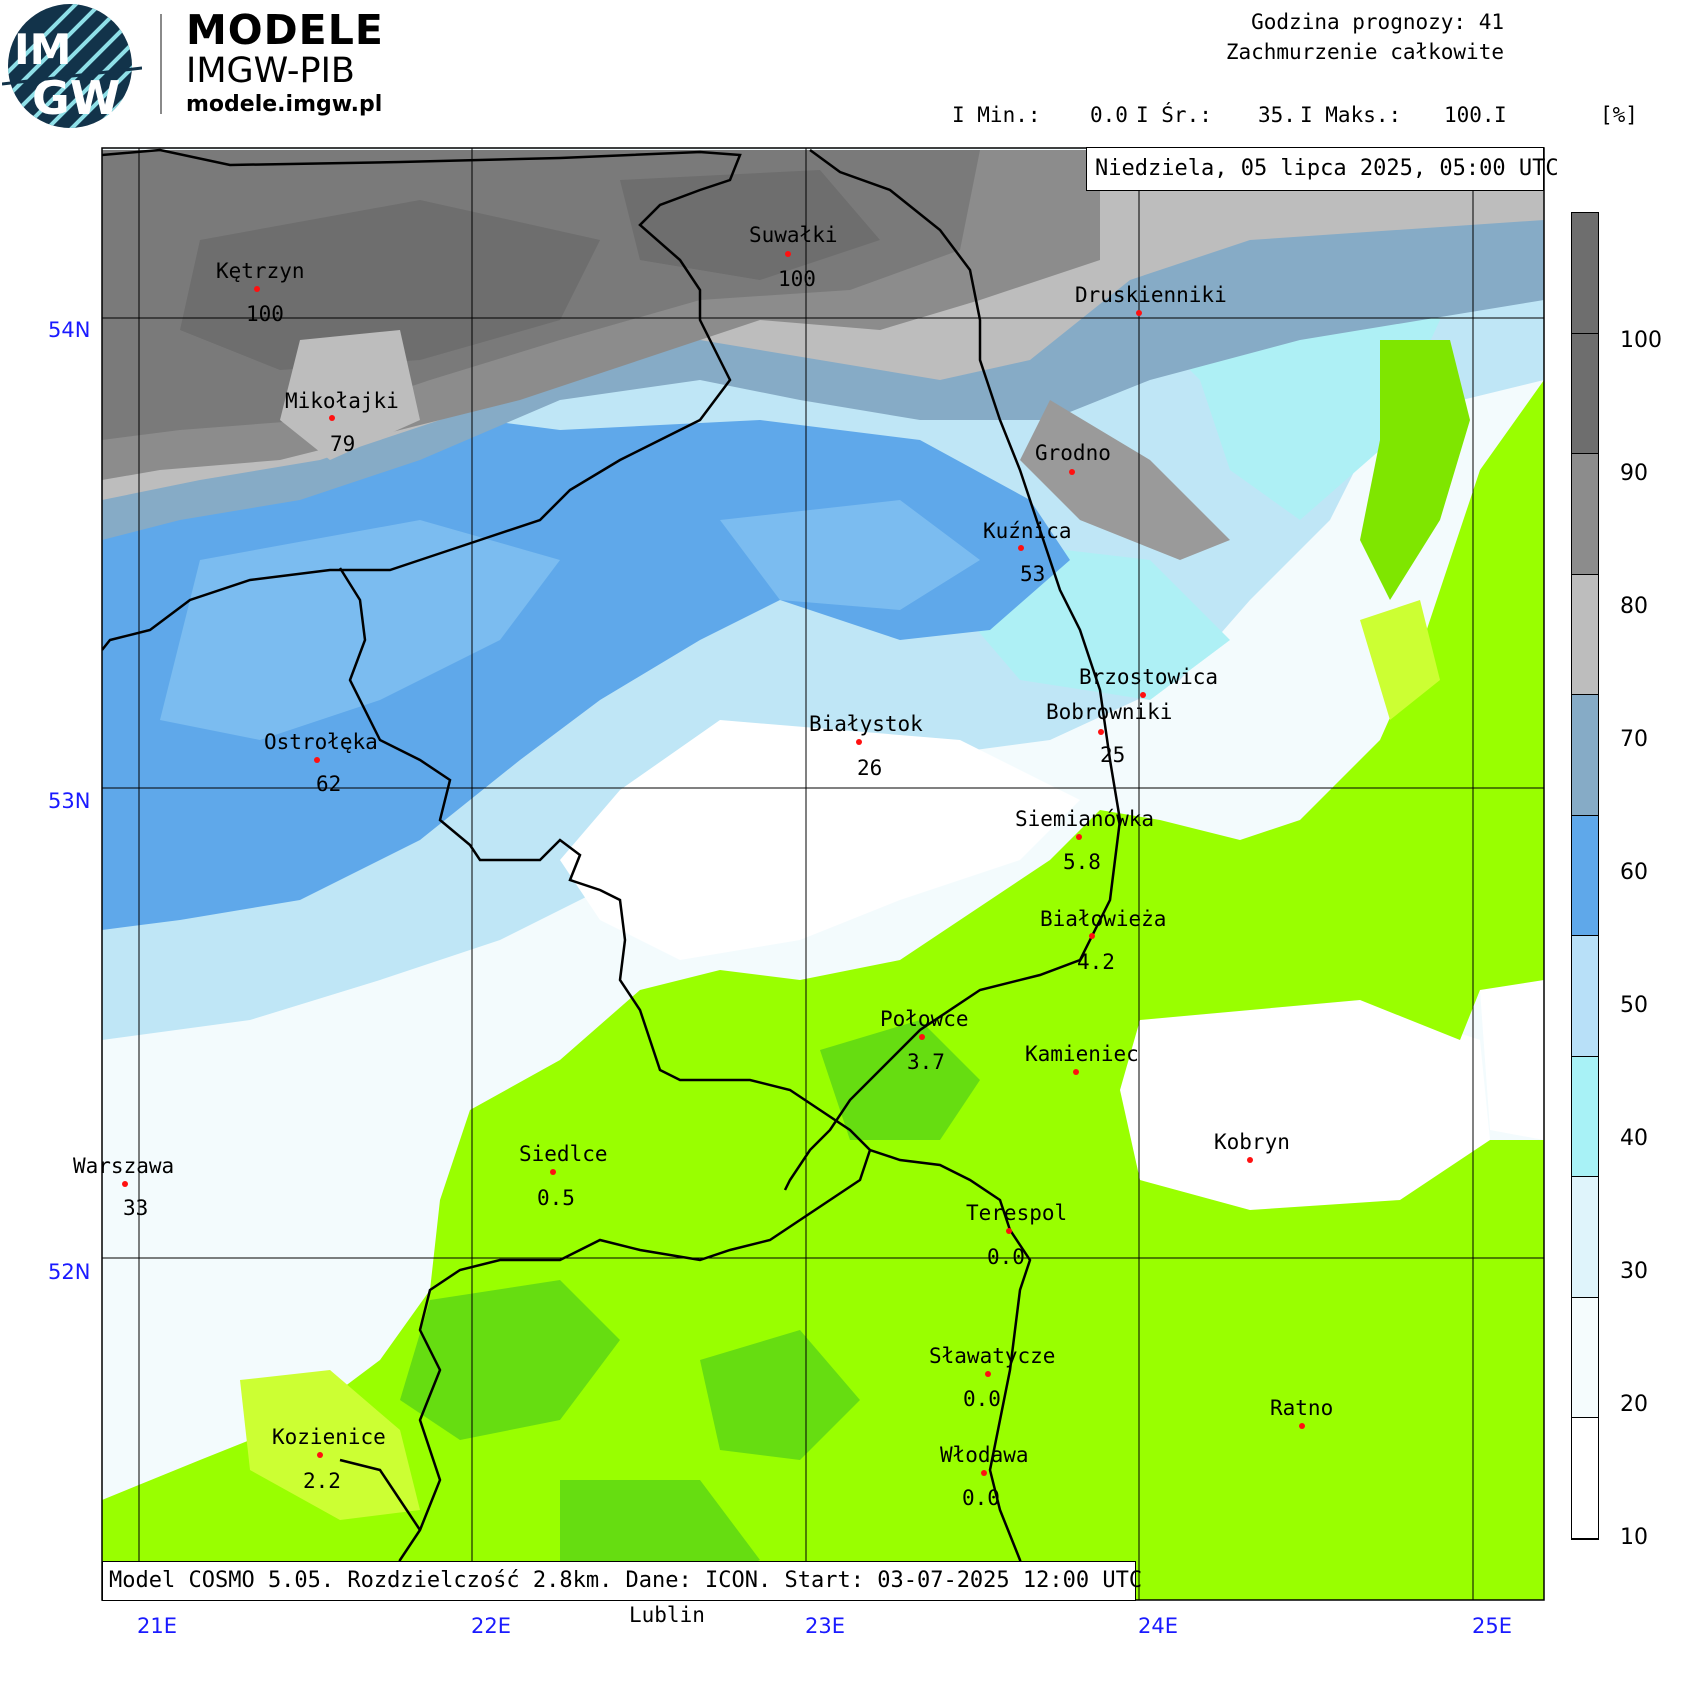 Image resolution: width=1700 pixels, height=1700 pixels. What do you see at coordinates (1277, 115) in the screenshot?
I see `stat-avg-value: 35.` at bounding box center [1277, 115].